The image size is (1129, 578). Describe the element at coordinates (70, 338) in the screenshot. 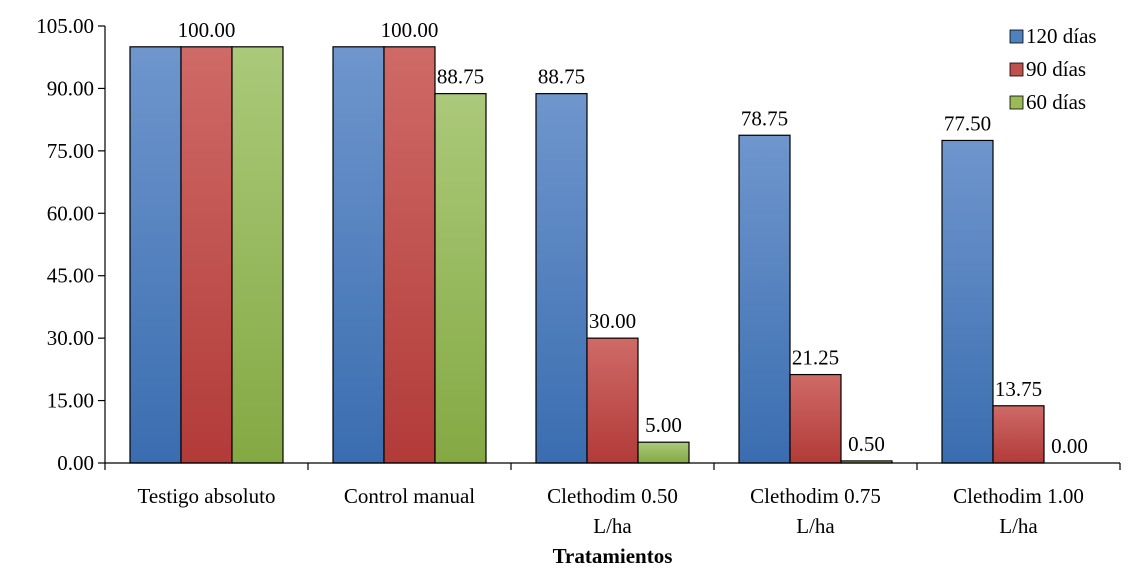

I see `y-tick-label: 30.00` at that location.